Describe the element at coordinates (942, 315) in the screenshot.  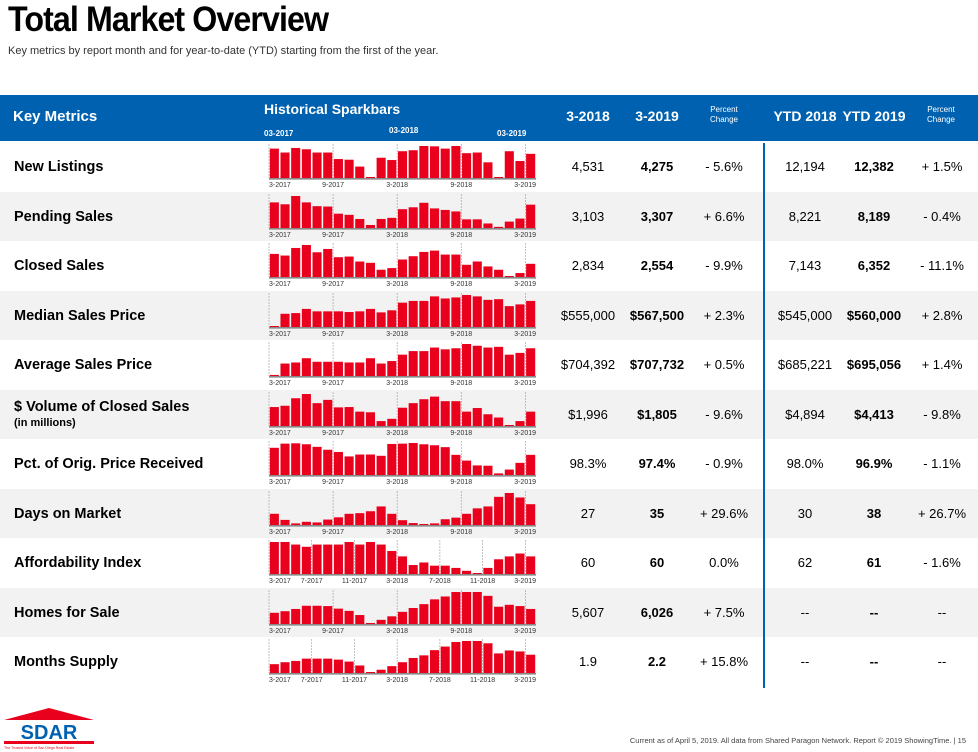
I see `value-ypct: + 2.8%` at that location.